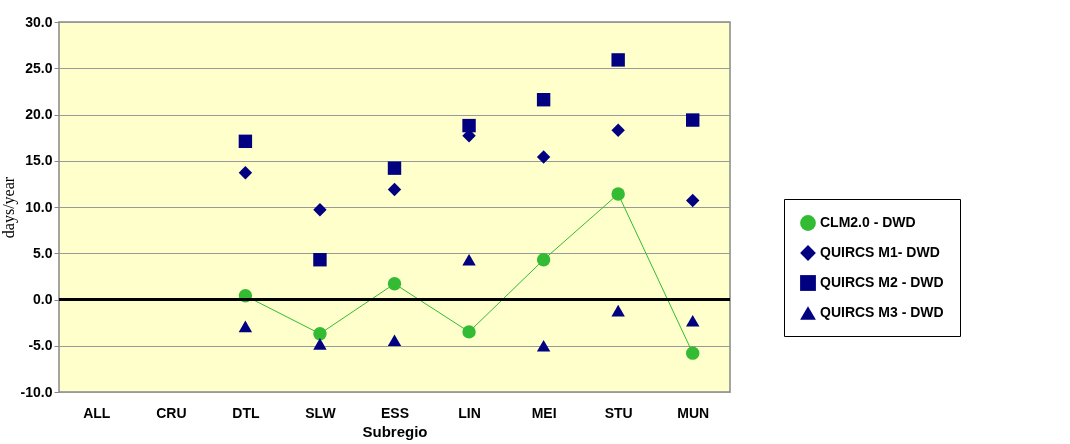  Describe the element at coordinates (97, 412) in the screenshot. I see `x-tick-label: ALL` at that location.